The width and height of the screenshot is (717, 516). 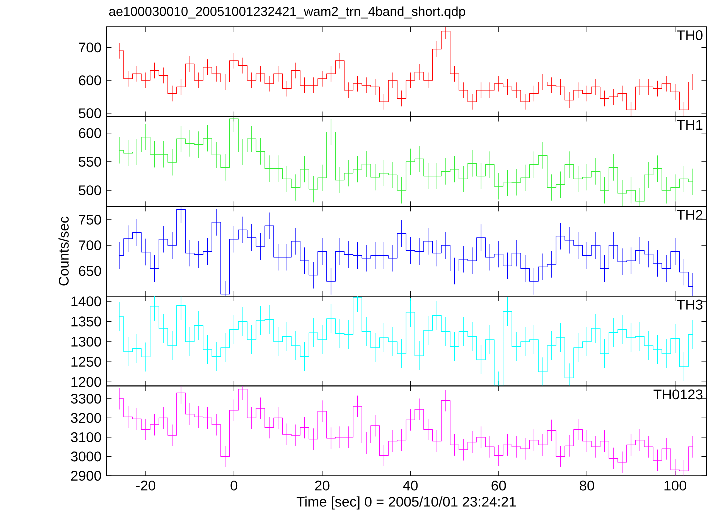 I want to click on text: TH1, so click(x=690, y=125).